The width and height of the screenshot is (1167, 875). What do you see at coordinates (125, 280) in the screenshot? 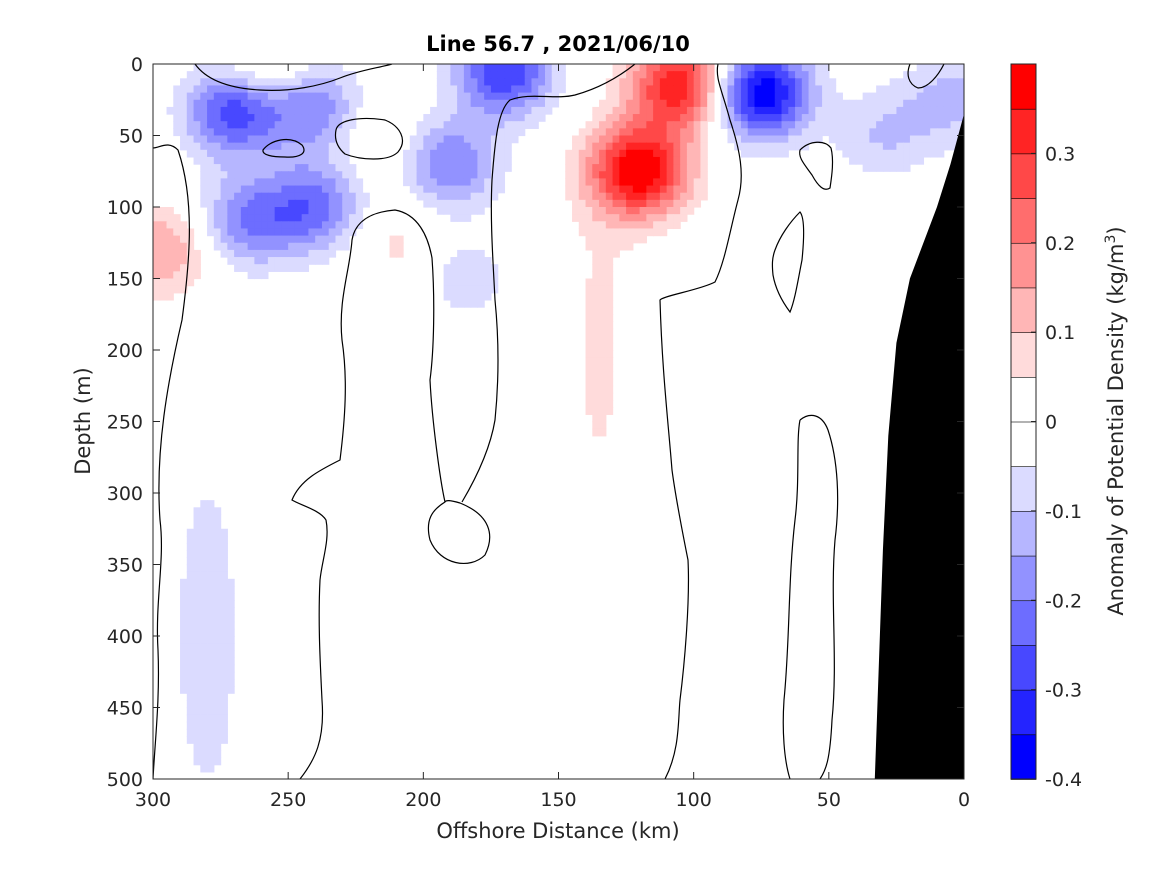
I see `y-tick-label: 150` at bounding box center [125, 280].